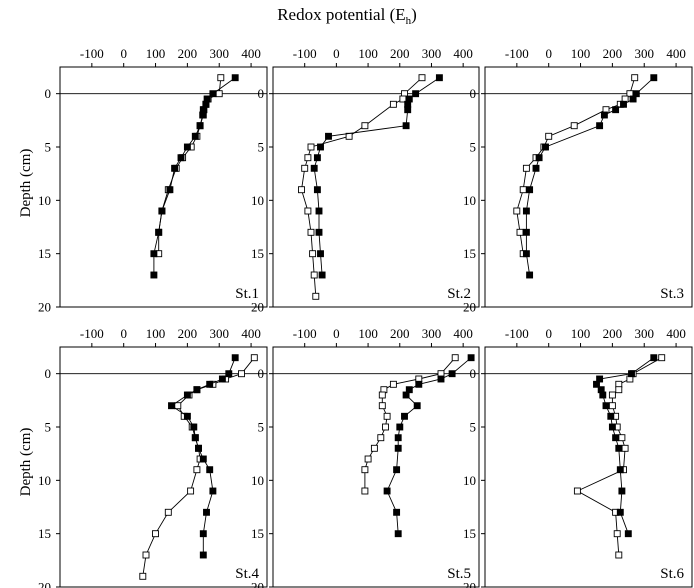 Image resolution: width=694 pixels, height=588 pixels. What do you see at coordinates (672, 574) in the screenshot?
I see `station-label: St.6` at bounding box center [672, 574].